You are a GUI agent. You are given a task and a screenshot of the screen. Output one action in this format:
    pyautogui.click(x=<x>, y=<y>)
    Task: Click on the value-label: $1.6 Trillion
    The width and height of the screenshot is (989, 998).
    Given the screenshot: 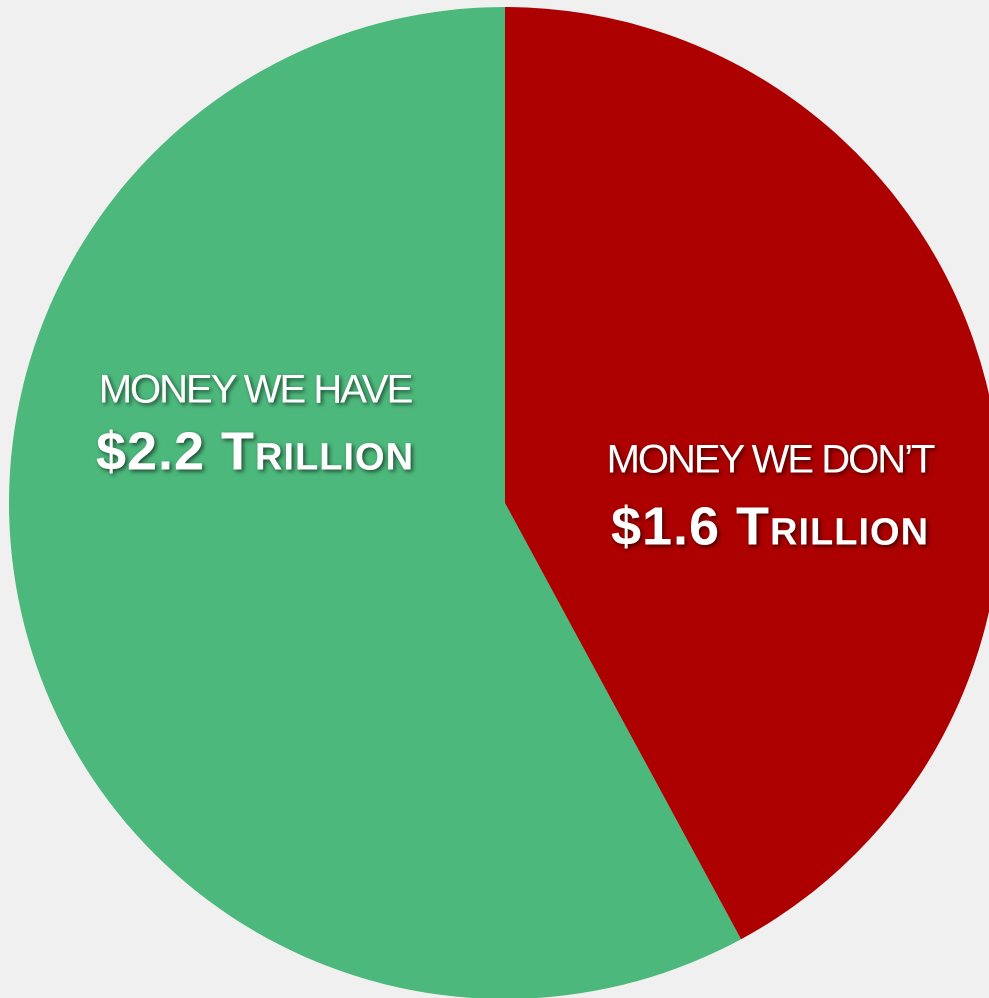 What is the action you would take?
    pyautogui.click(x=770, y=526)
    